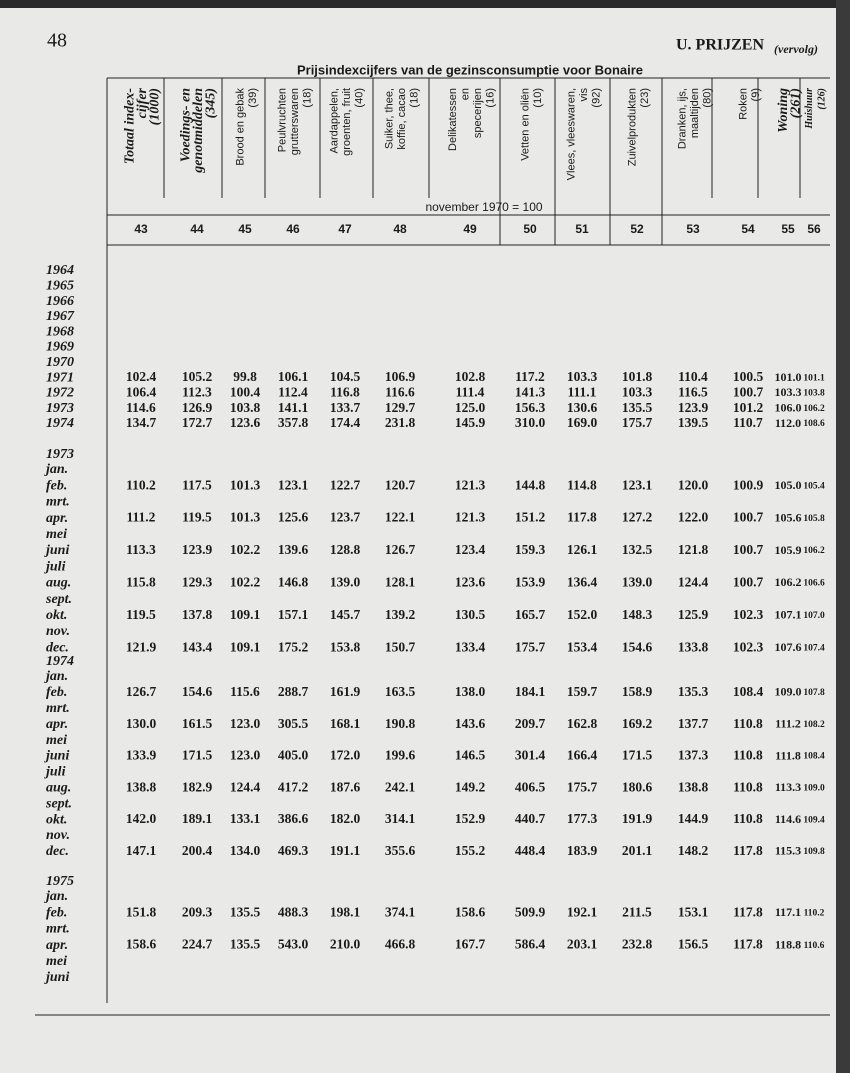 Image resolution: width=850 pixels, height=1073 pixels. Describe the element at coordinates (814, 693) in the screenshot. I see `cell-value: 107.8` at that location.